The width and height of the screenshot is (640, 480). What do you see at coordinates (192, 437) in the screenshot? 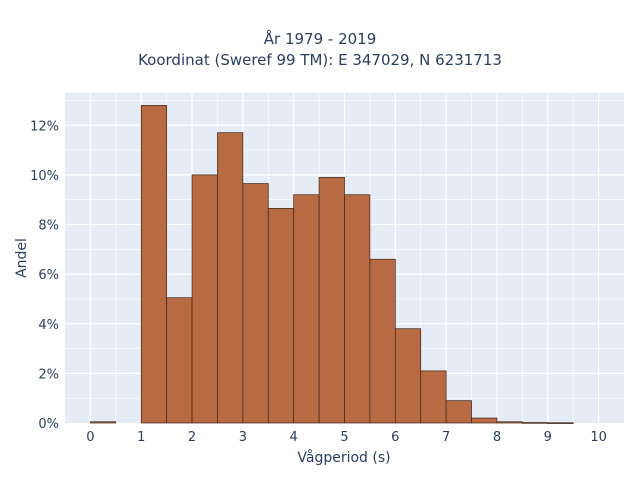
I see `x-tick-label: 2` at bounding box center [192, 437].